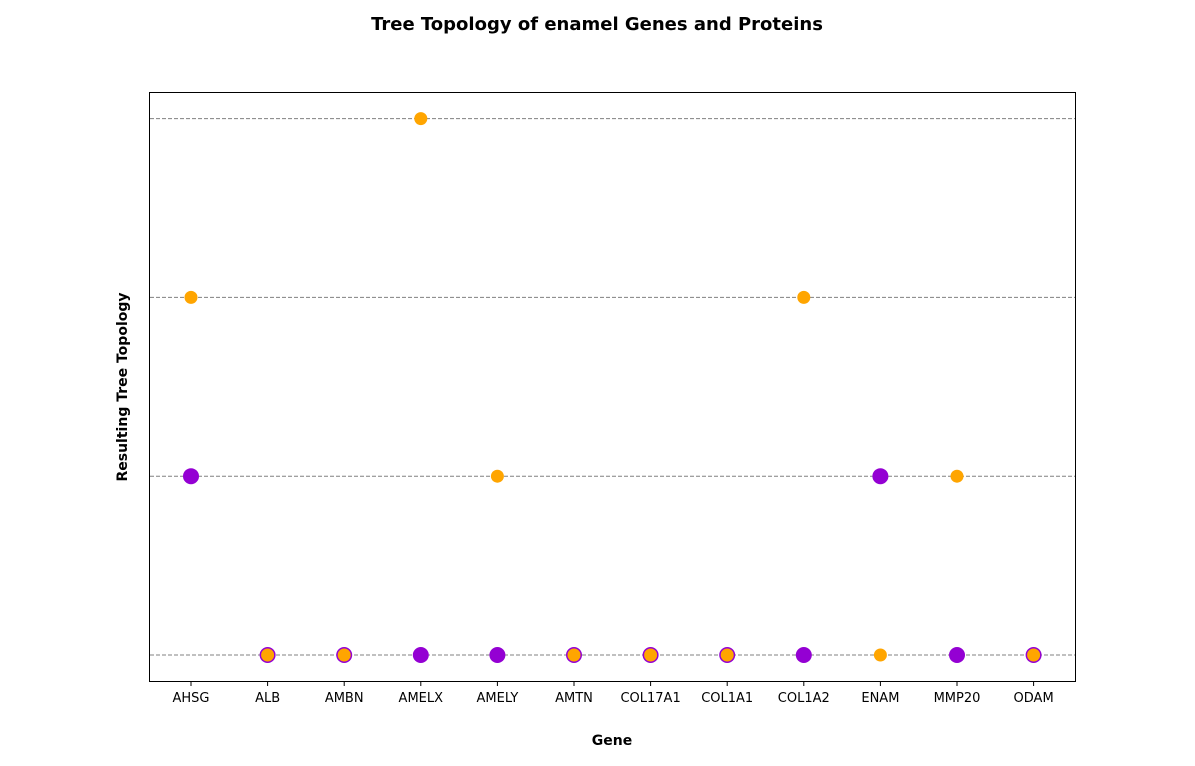 This screenshot has height=766, width=1195. What do you see at coordinates (574, 655) in the screenshot?
I see `data-point-amtn` at bounding box center [574, 655].